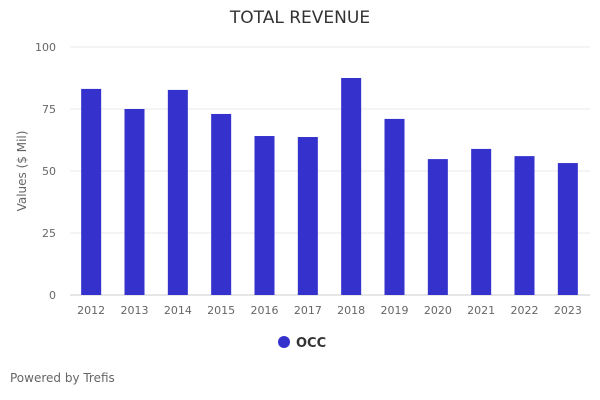  Describe the element at coordinates (62, 378) in the screenshot. I see `powered-by-footer: Powered by Trefis` at that location.